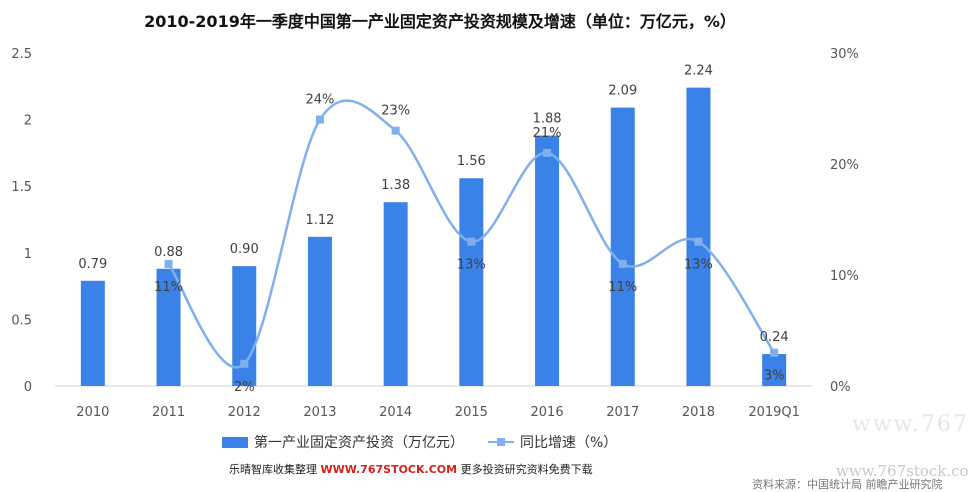  I want to click on y-left-tick-label: 0.5, so click(21, 320).